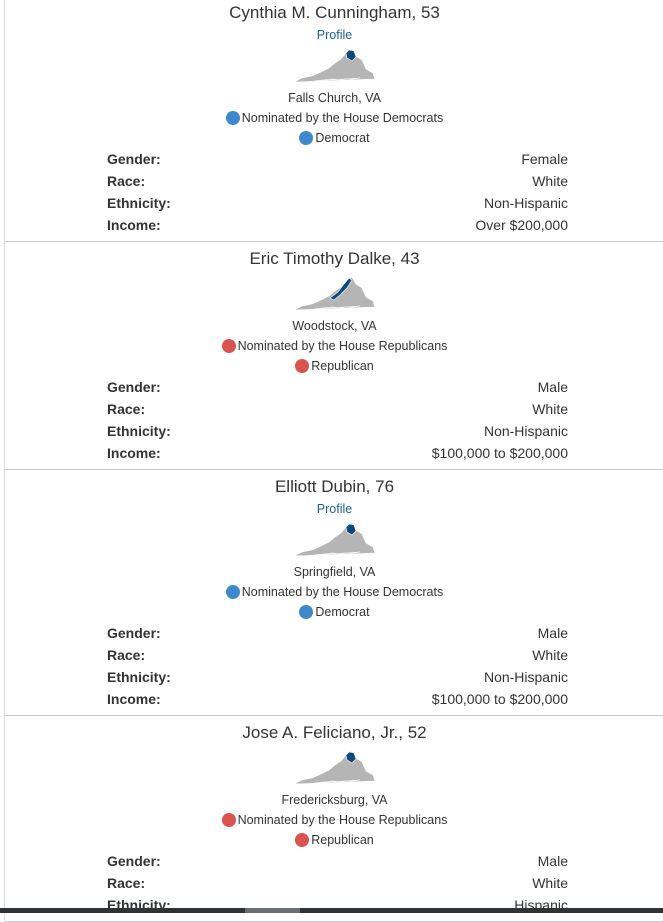 This screenshot has width=663, height=922. I want to click on location: Falls Church, VA, so click(334, 98).